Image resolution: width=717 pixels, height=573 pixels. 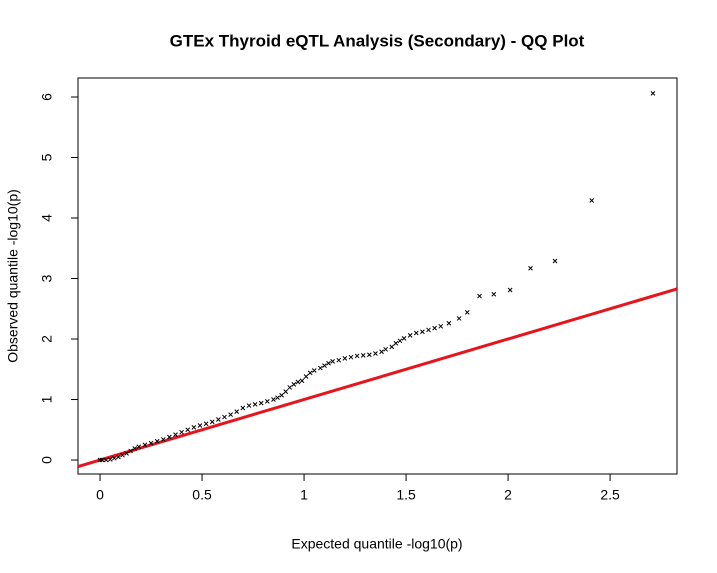 What do you see at coordinates (47, 97) in the screenshot?
I see `y-tick-label: 6` at bounding box center [47, 97].